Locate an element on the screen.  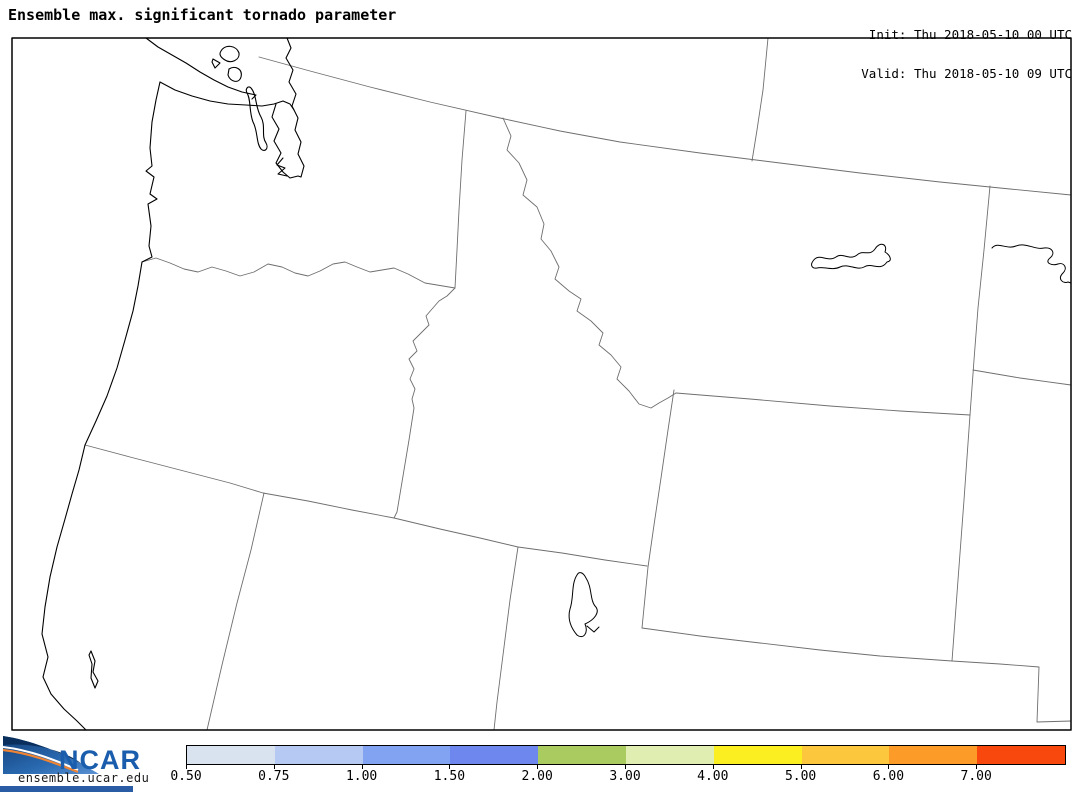
canada-border-49n is located at coordinates (665, 126).